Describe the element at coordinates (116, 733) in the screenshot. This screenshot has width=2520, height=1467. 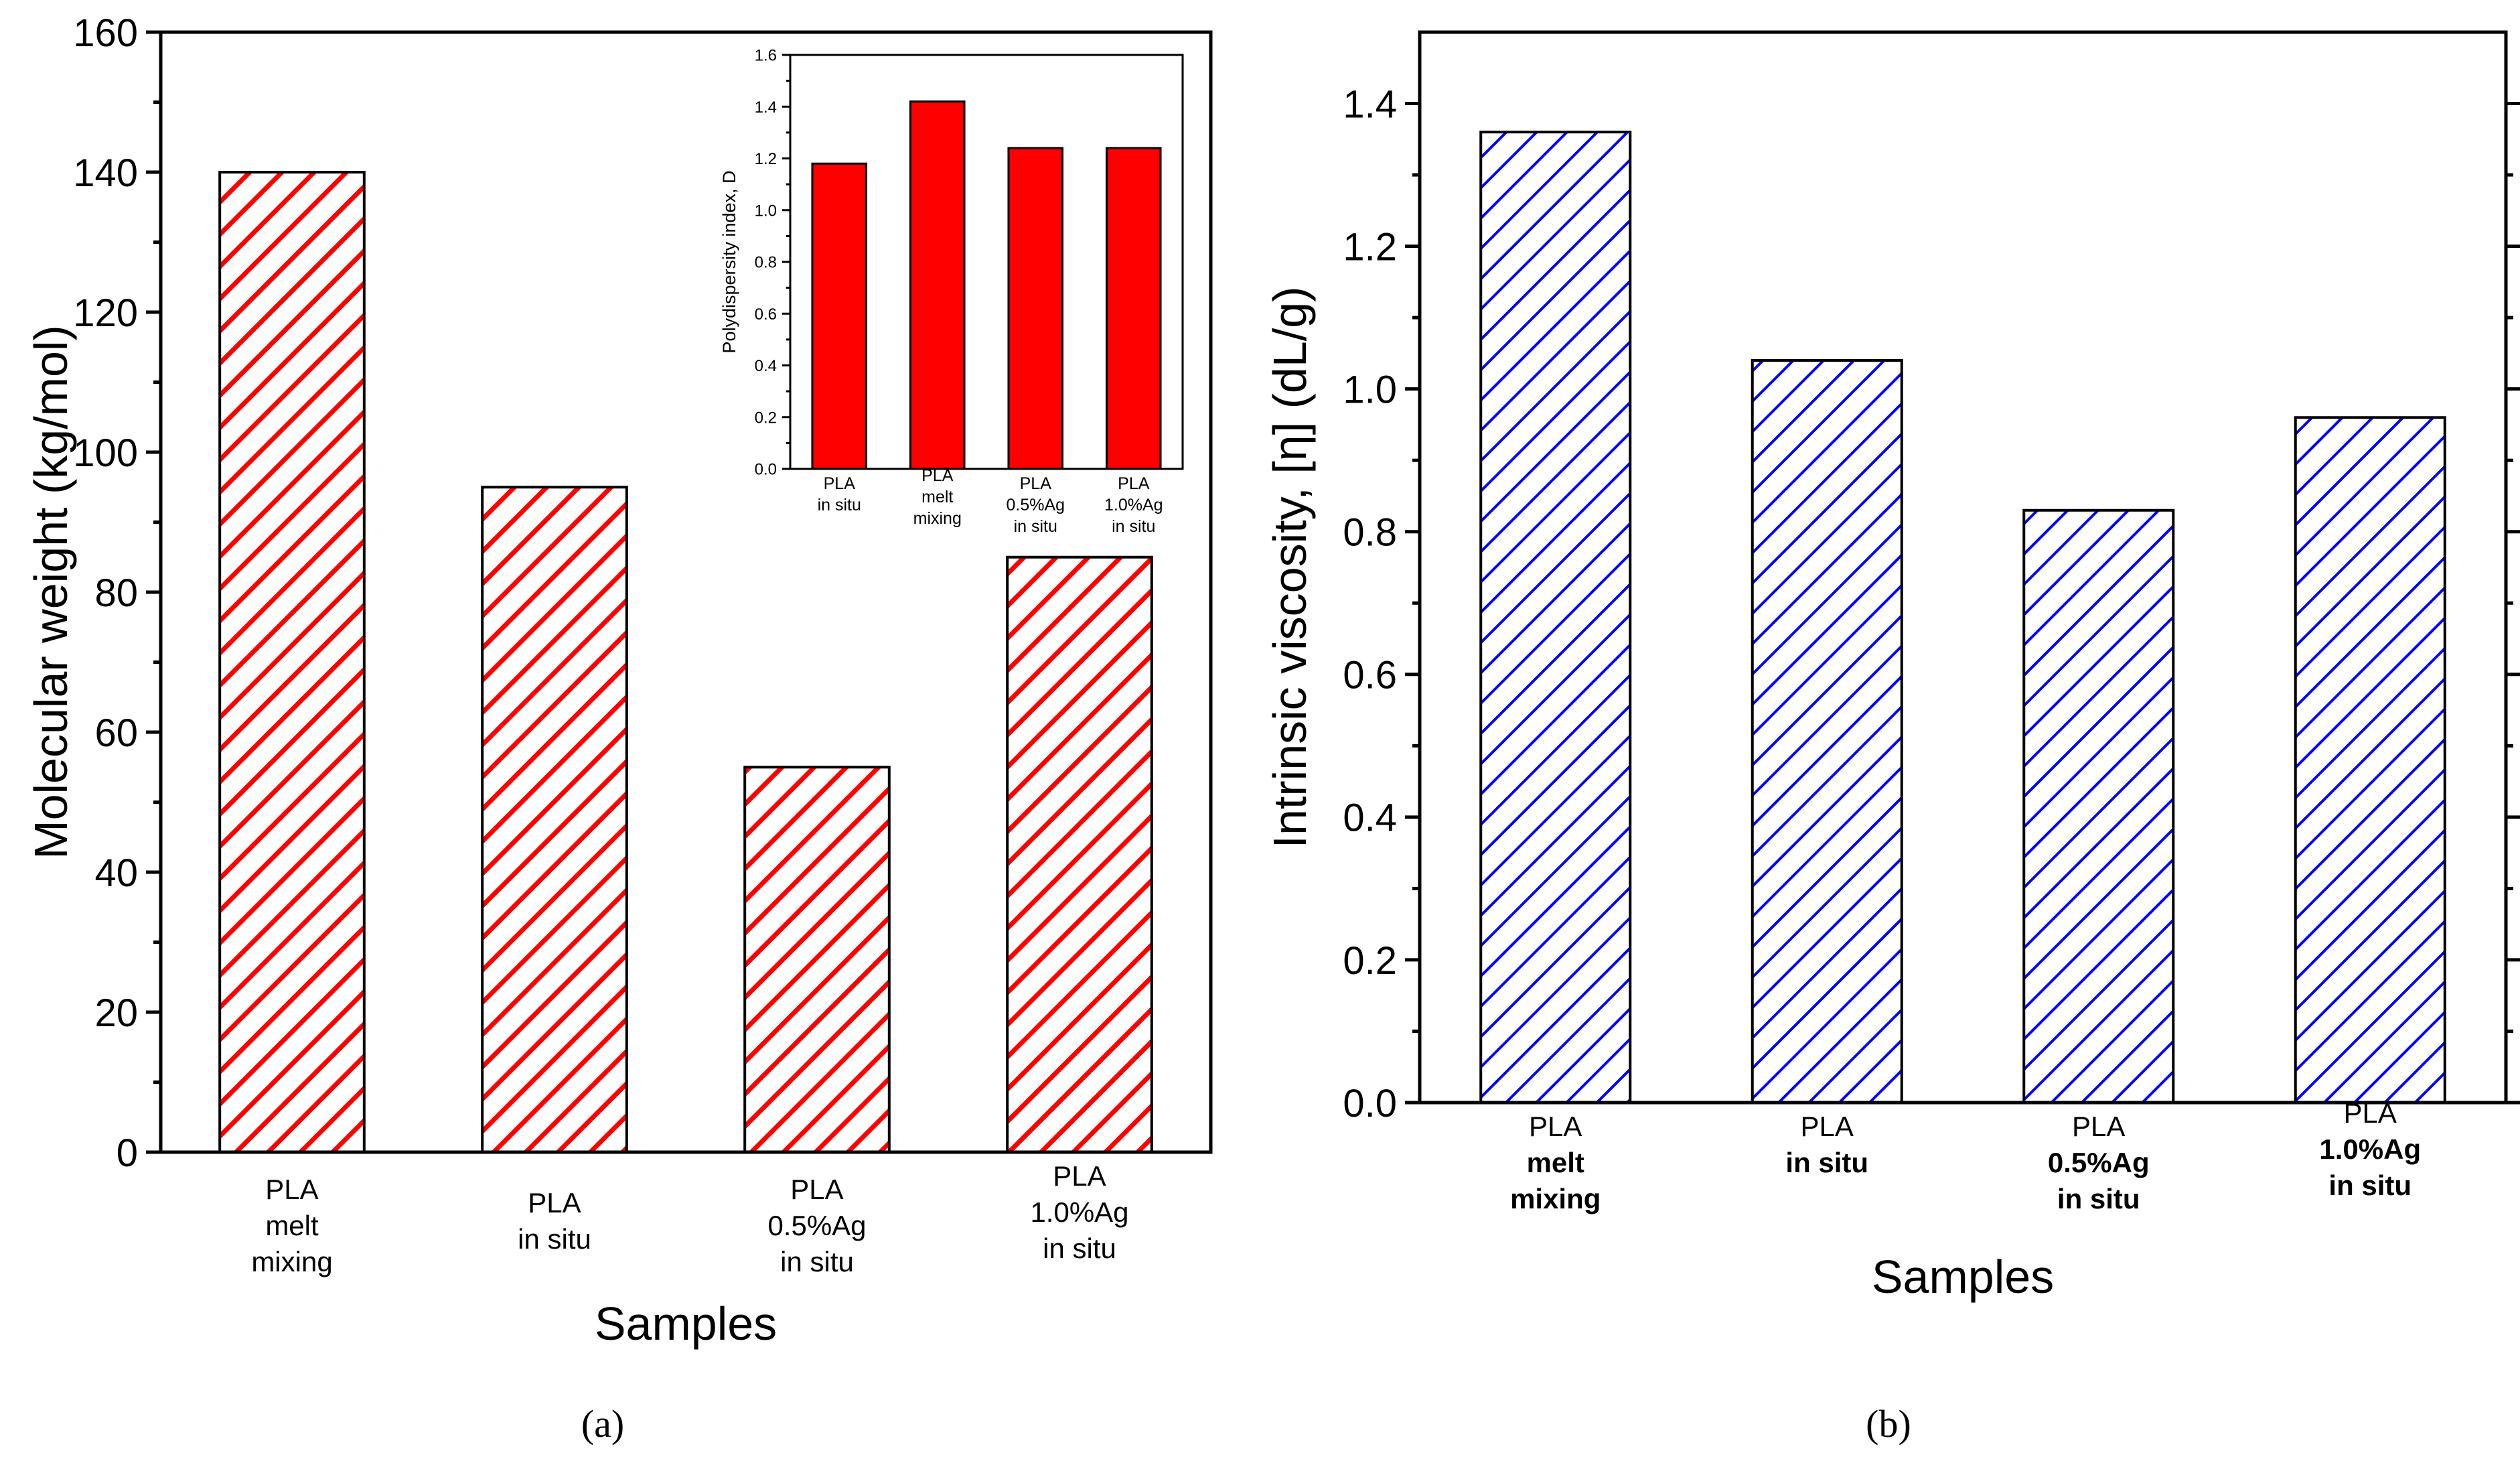
I see `a-ytick-label: 60` at that location.